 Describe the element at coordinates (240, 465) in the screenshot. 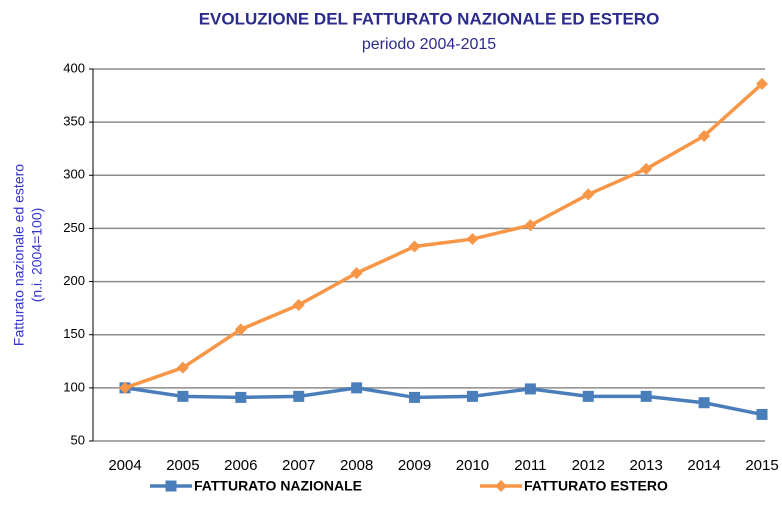

I see `x-tick-label: 2006` at that location.